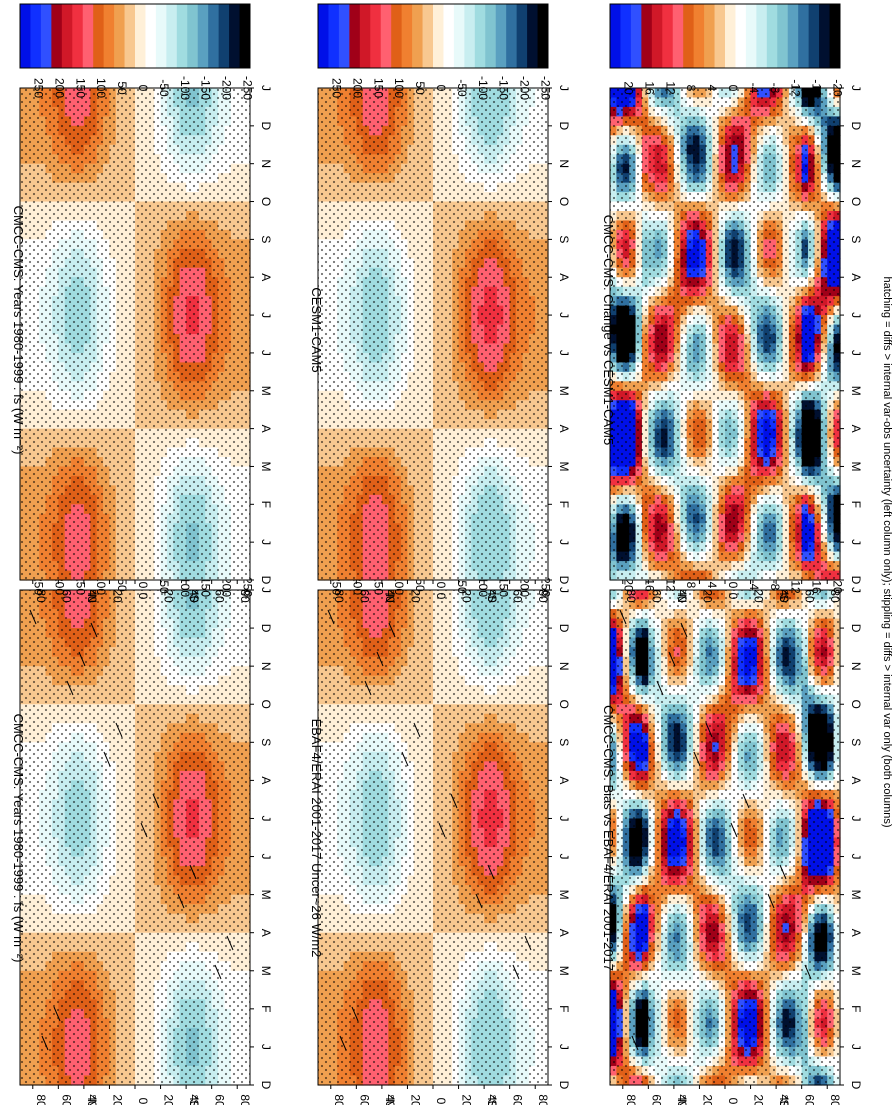 This screenshot has width=895, height=1105. Describe the element at coordinates (185, 88) in the screenshot. I see `colorbar-label: -100` at that location.